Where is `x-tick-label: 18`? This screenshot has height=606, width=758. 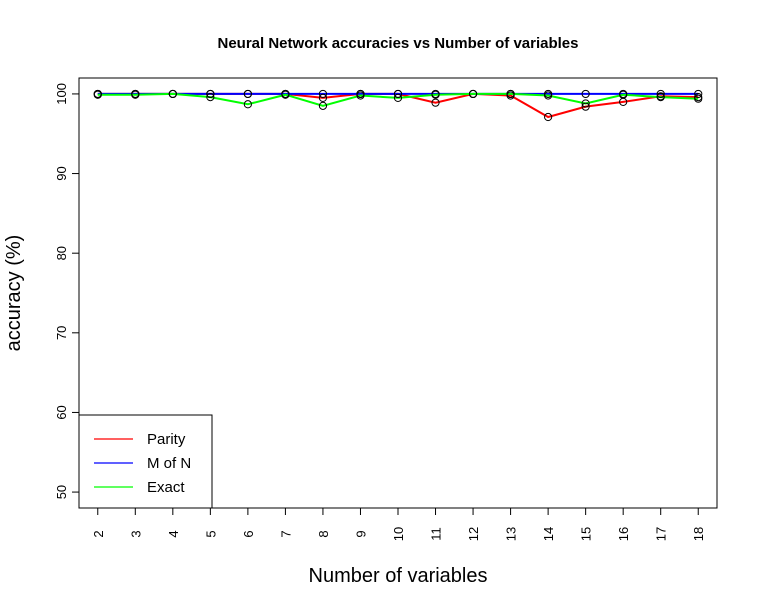
x-tick-label: 18 is located at coordinates (698, 534).